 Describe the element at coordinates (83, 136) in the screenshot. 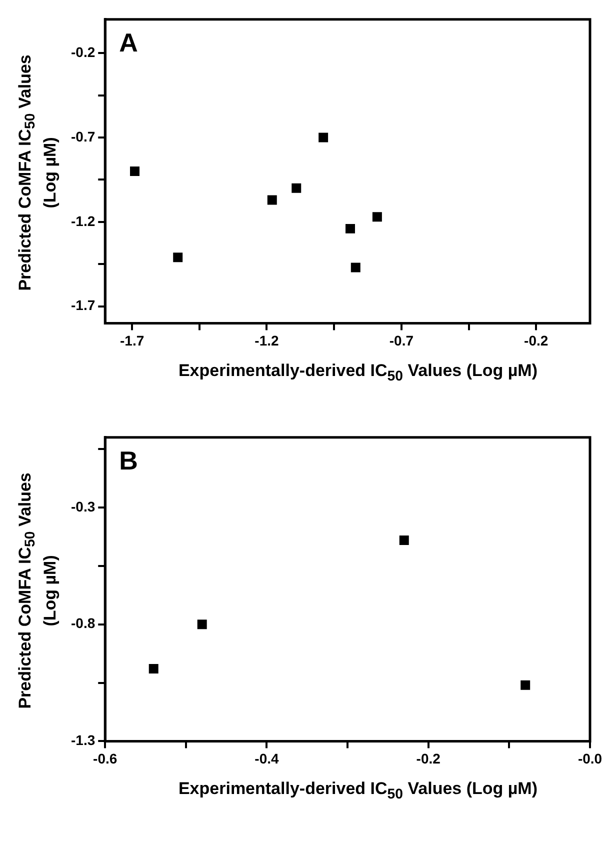

I see `y-tick-label: -0.7` at that location.